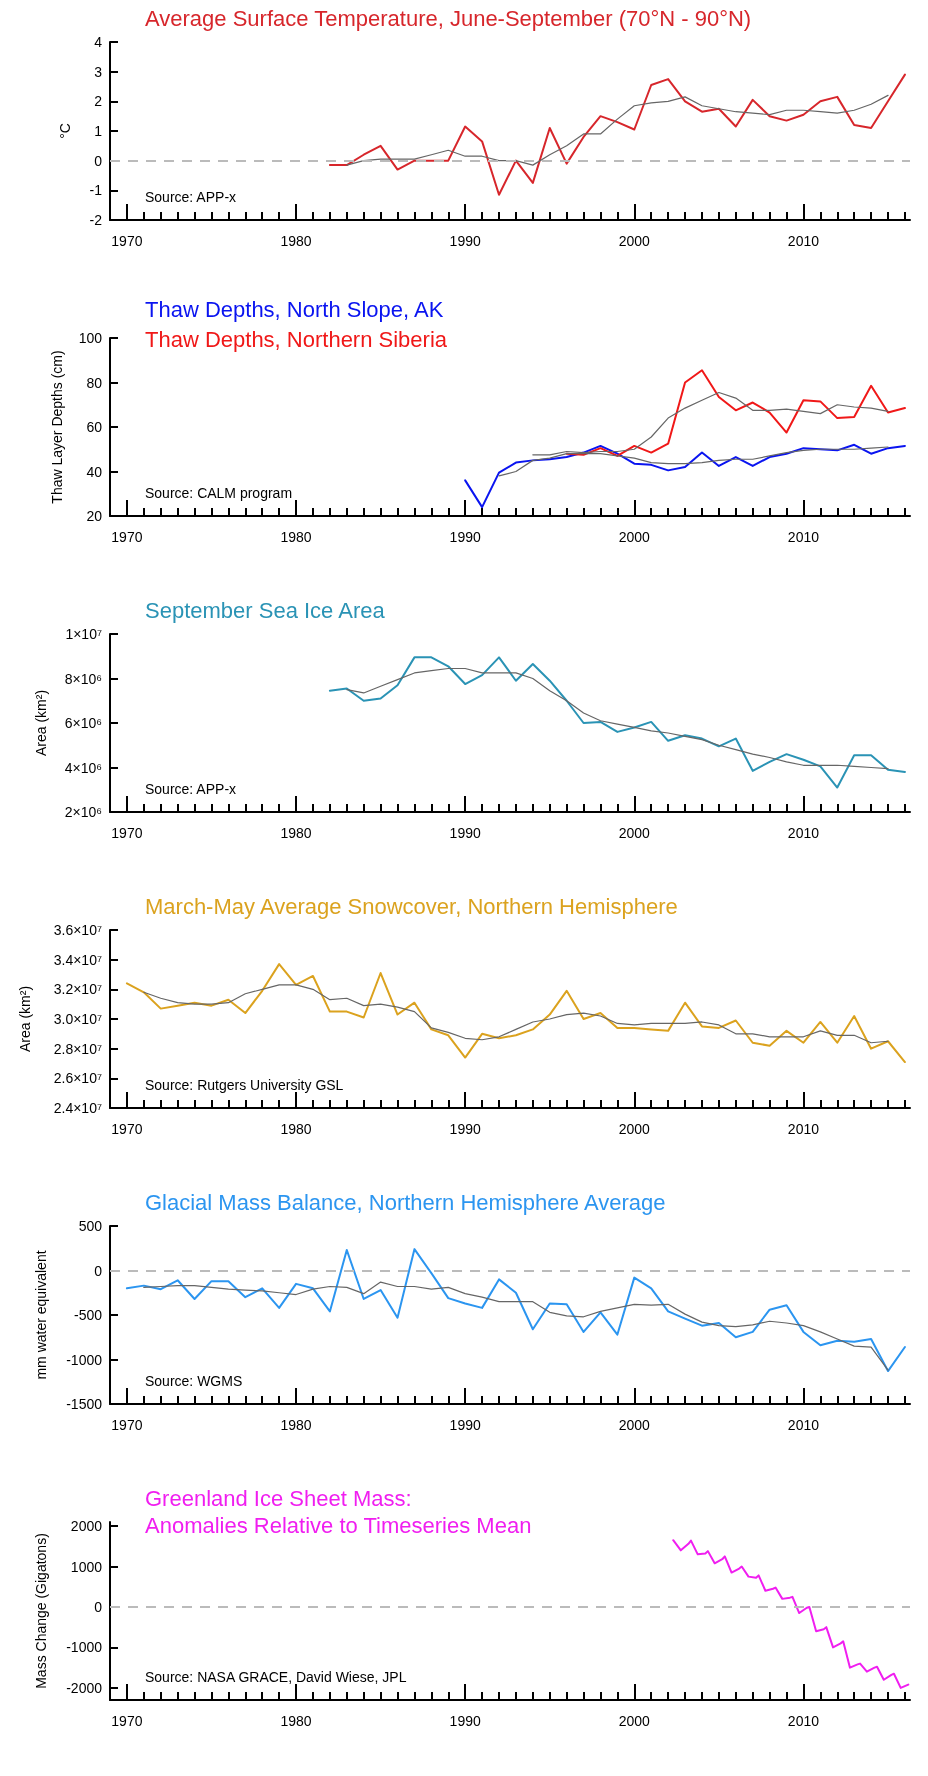  What do you see at coordinates (265, 610) in the screenshot?
I see `chart-title: September Sea Ice Area` at bounding box center [265, 610].